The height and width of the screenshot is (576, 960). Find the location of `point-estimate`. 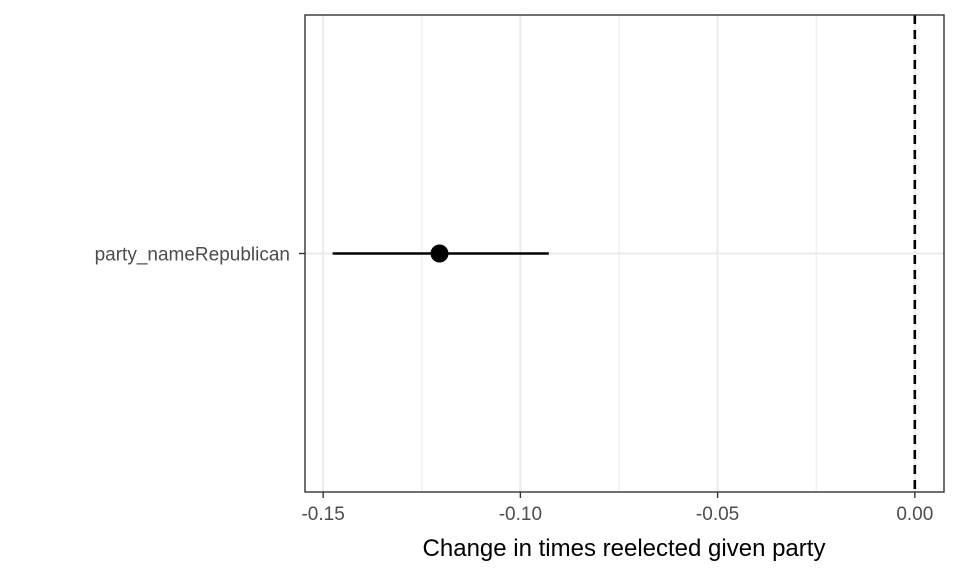

point-estimate is located at coordinates (439, 253).